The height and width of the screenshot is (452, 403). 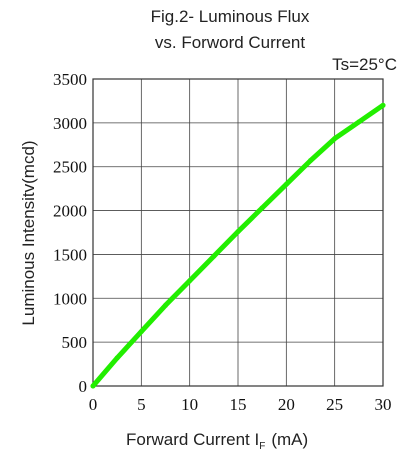 I want to click on y-axis-label: Luminous Intensitv(mcd), so click(x=28, y=232).